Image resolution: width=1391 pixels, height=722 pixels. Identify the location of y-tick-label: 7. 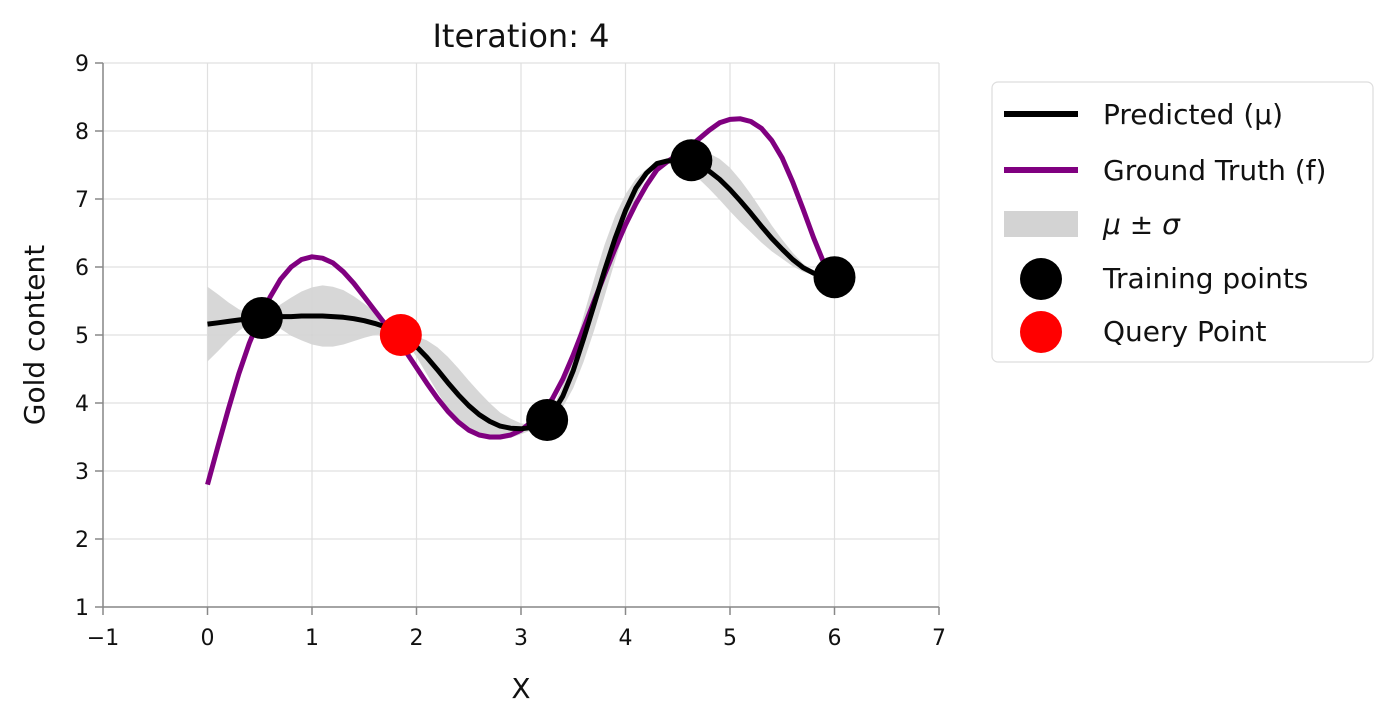
(82, 200).